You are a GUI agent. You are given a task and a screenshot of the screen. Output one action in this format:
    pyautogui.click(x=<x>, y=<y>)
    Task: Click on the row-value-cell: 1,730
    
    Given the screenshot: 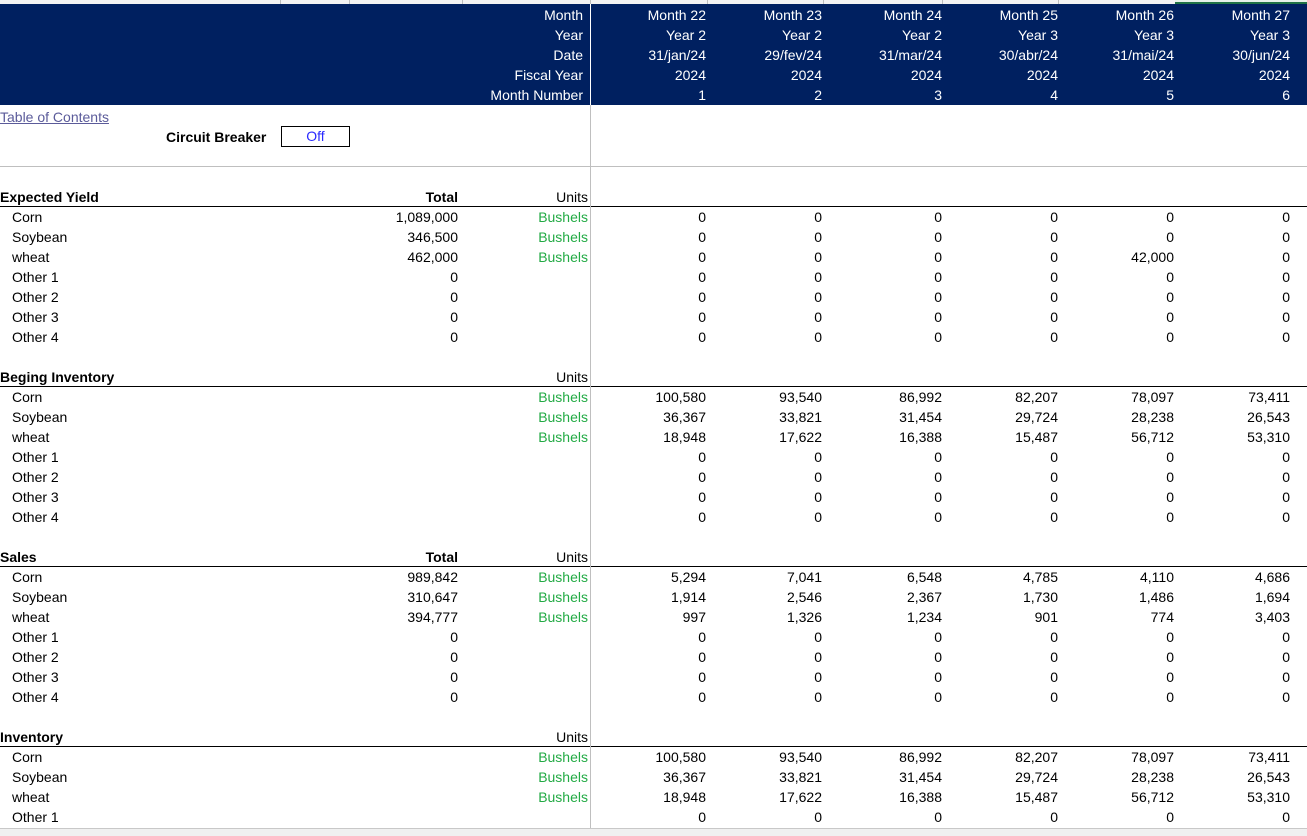 What is the action you would take?
    pyautogui.click(x=1040, y=597)
    